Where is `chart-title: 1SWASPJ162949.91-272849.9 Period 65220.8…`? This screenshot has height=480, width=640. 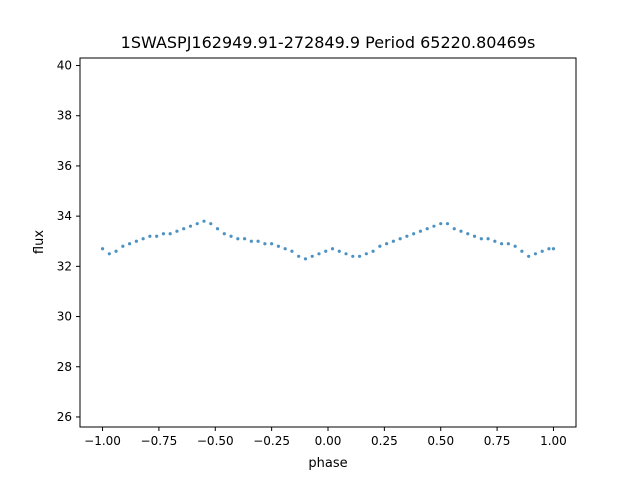
chart-title: 1SWASPJ162949.91-272849.9 Period 65220.8… is located at coordinates (328, 42).